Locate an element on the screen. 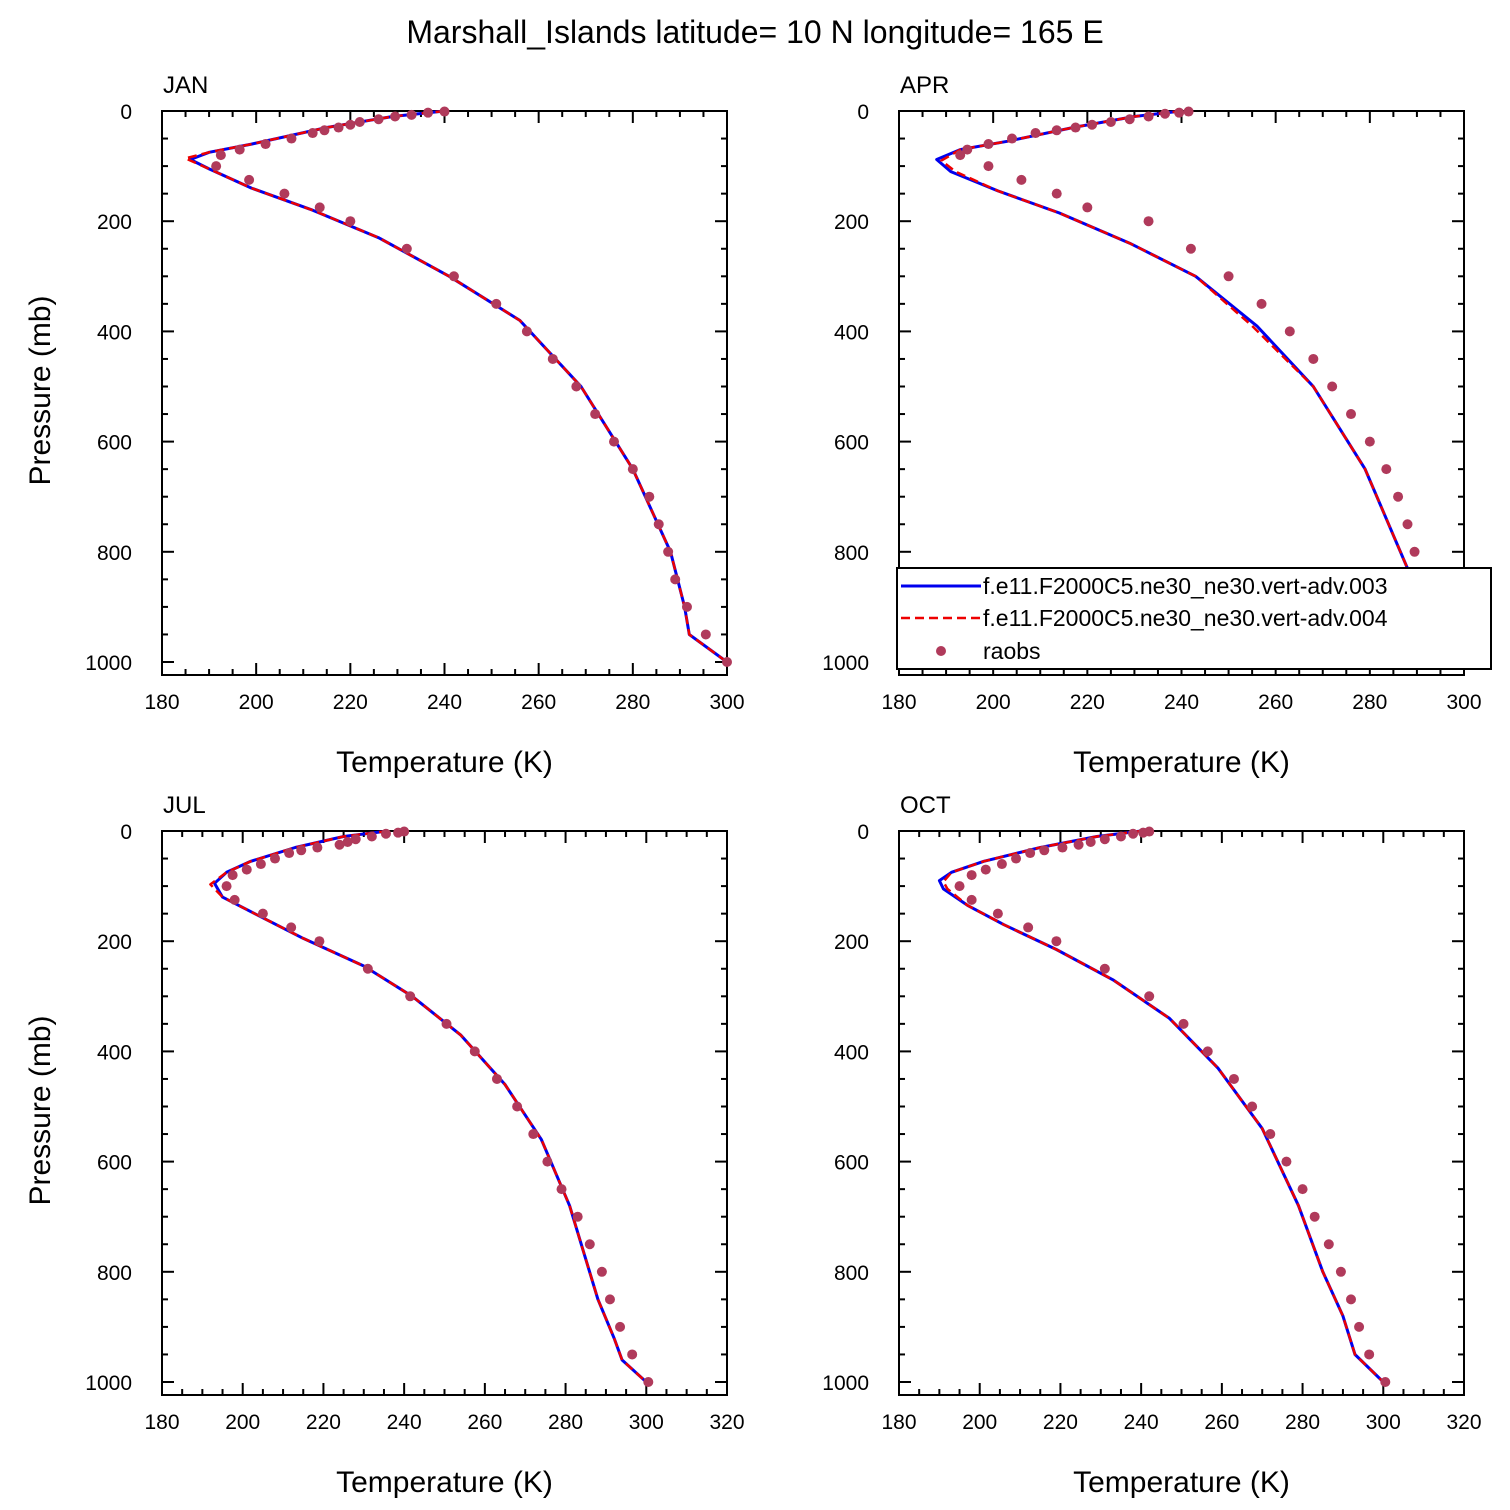 The height and width of the screenshot is (1510, 1510). x-tick-label: 260 is located at coordinates (538, 702).